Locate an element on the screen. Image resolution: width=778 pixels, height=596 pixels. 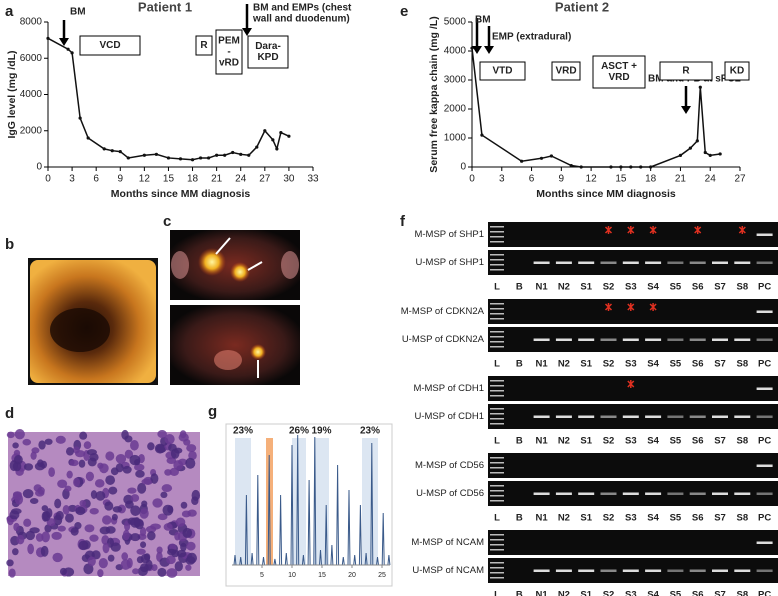
y-tick-label: 4000 is located at coordinates (31, 94).